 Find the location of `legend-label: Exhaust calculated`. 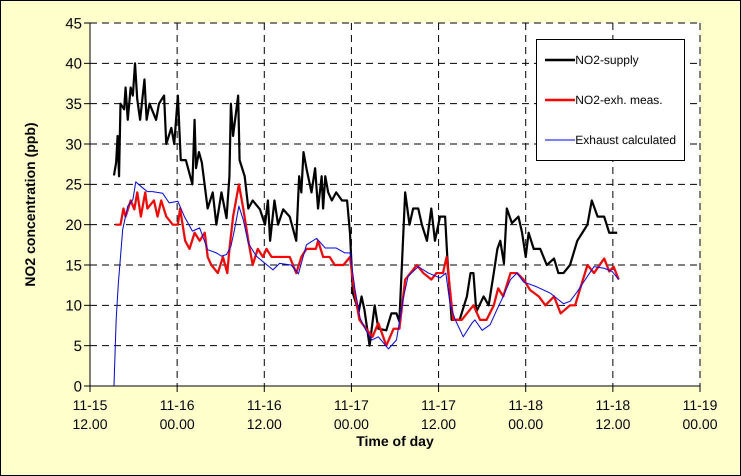

legend-label: Exhaust calculated is located at coordinates (625, 140).